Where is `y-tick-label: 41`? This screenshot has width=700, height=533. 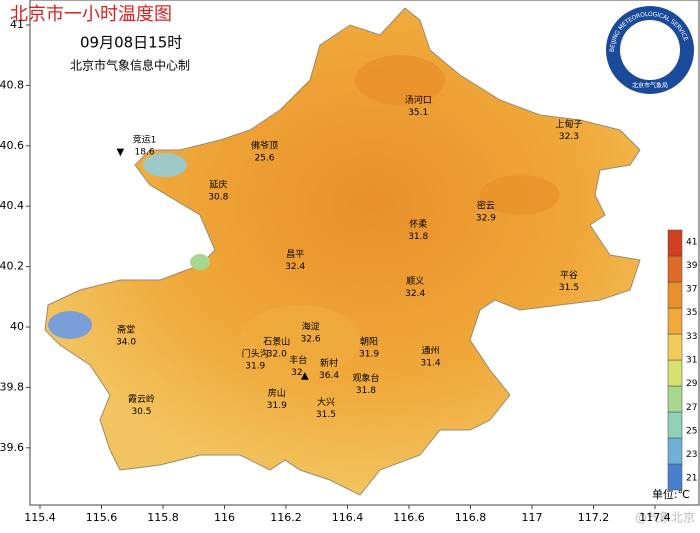 y-tick-label: 41 is located at coordinates (17, 24).